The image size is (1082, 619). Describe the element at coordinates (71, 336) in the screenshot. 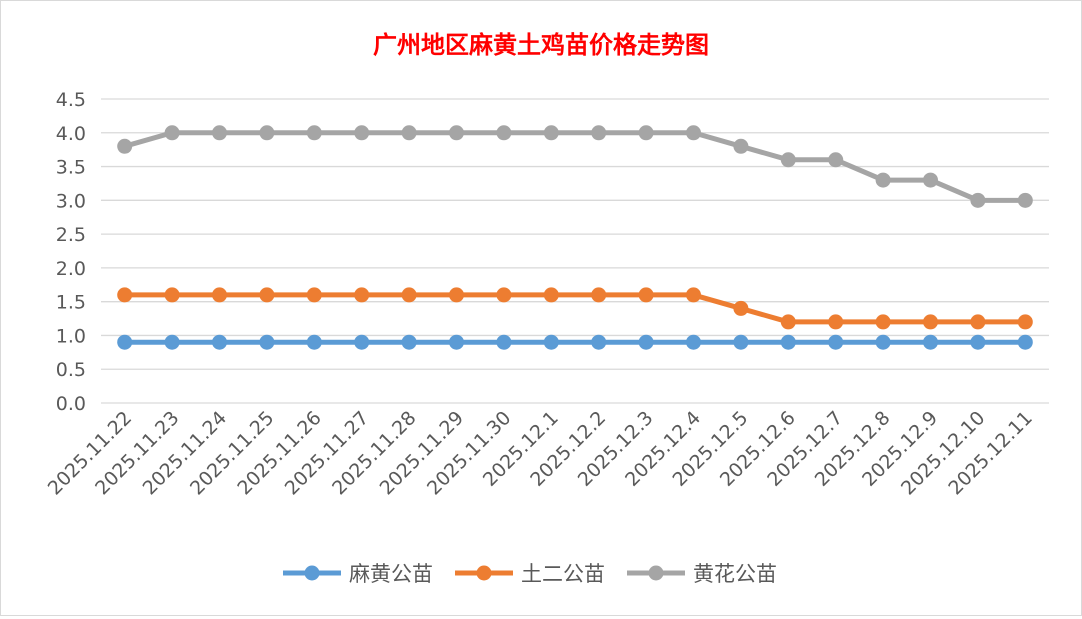

I see `y-tick-label: 1.0` at that location.